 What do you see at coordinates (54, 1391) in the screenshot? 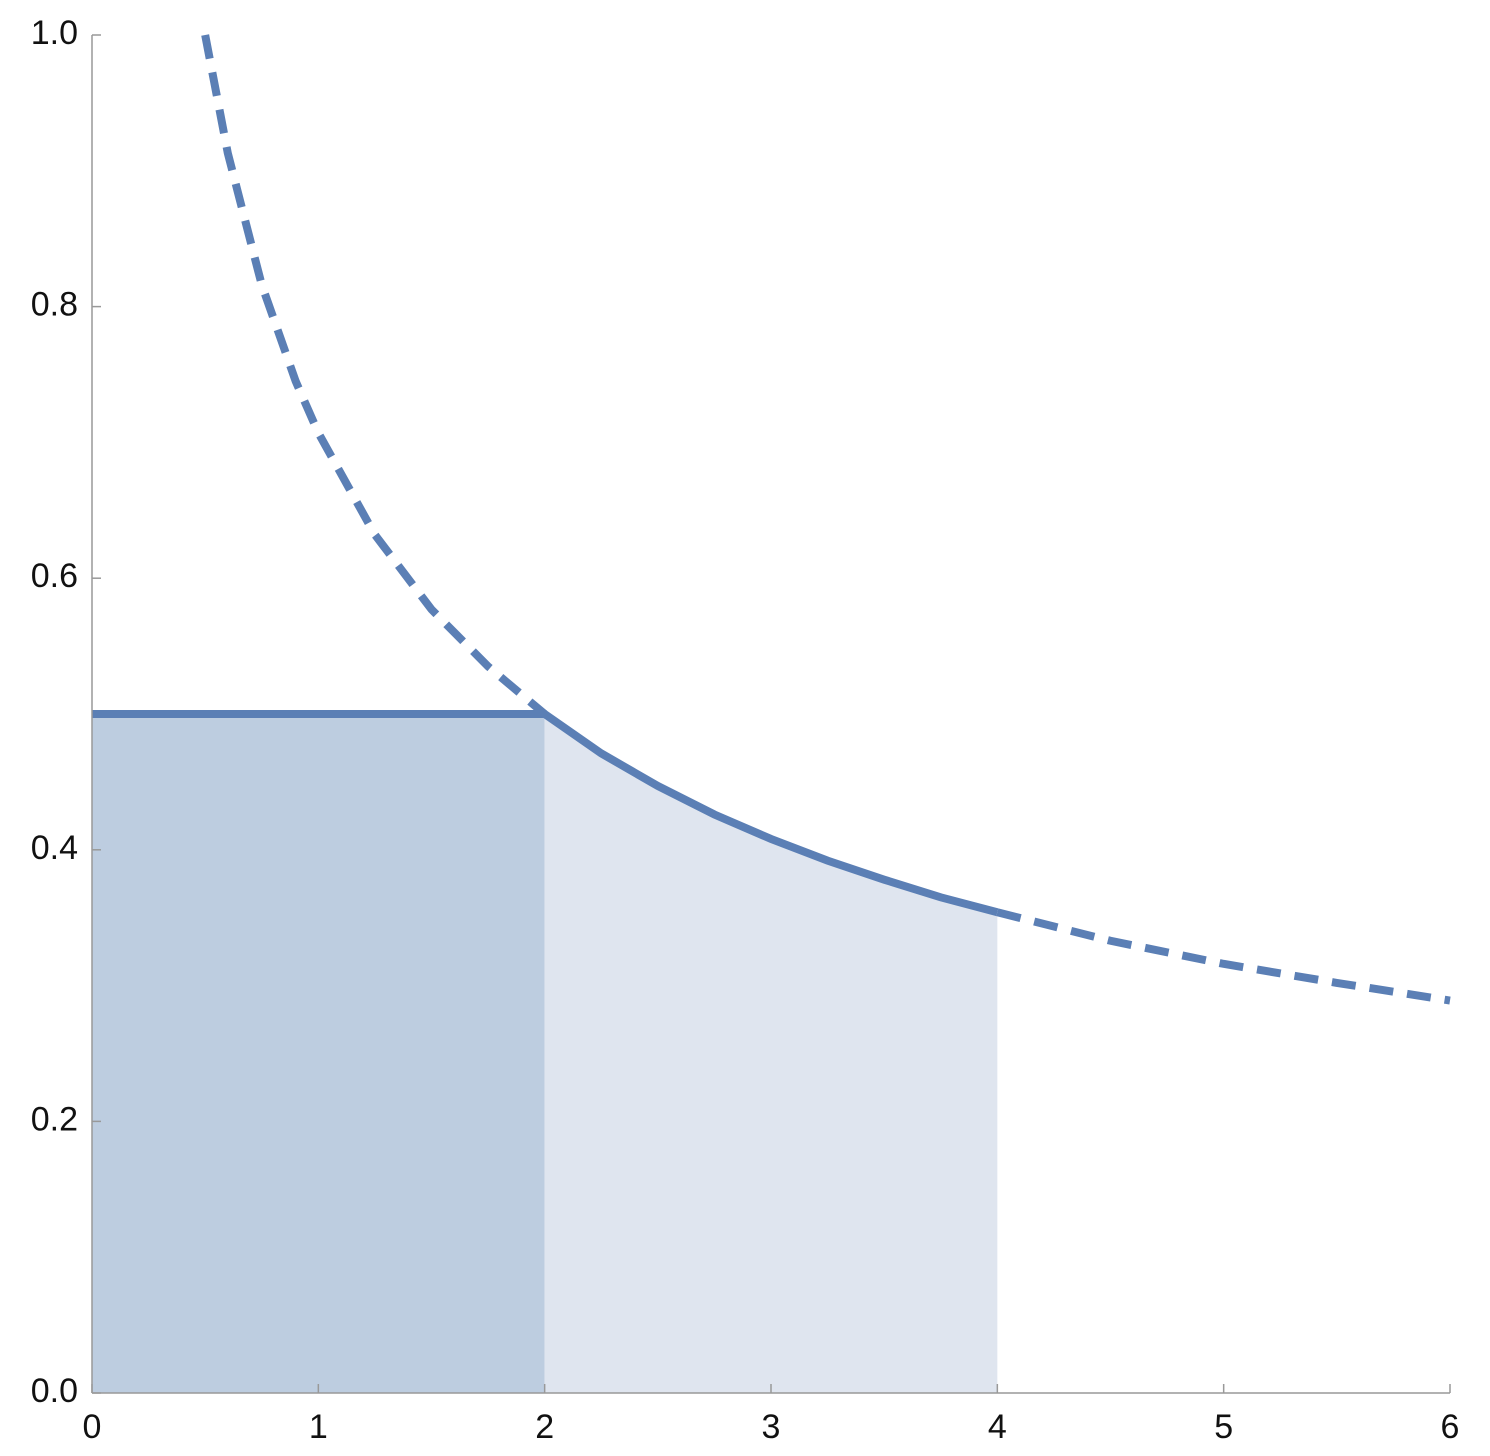
I see `y-tick-label: 0.0` at bounding box center [54, 1391].